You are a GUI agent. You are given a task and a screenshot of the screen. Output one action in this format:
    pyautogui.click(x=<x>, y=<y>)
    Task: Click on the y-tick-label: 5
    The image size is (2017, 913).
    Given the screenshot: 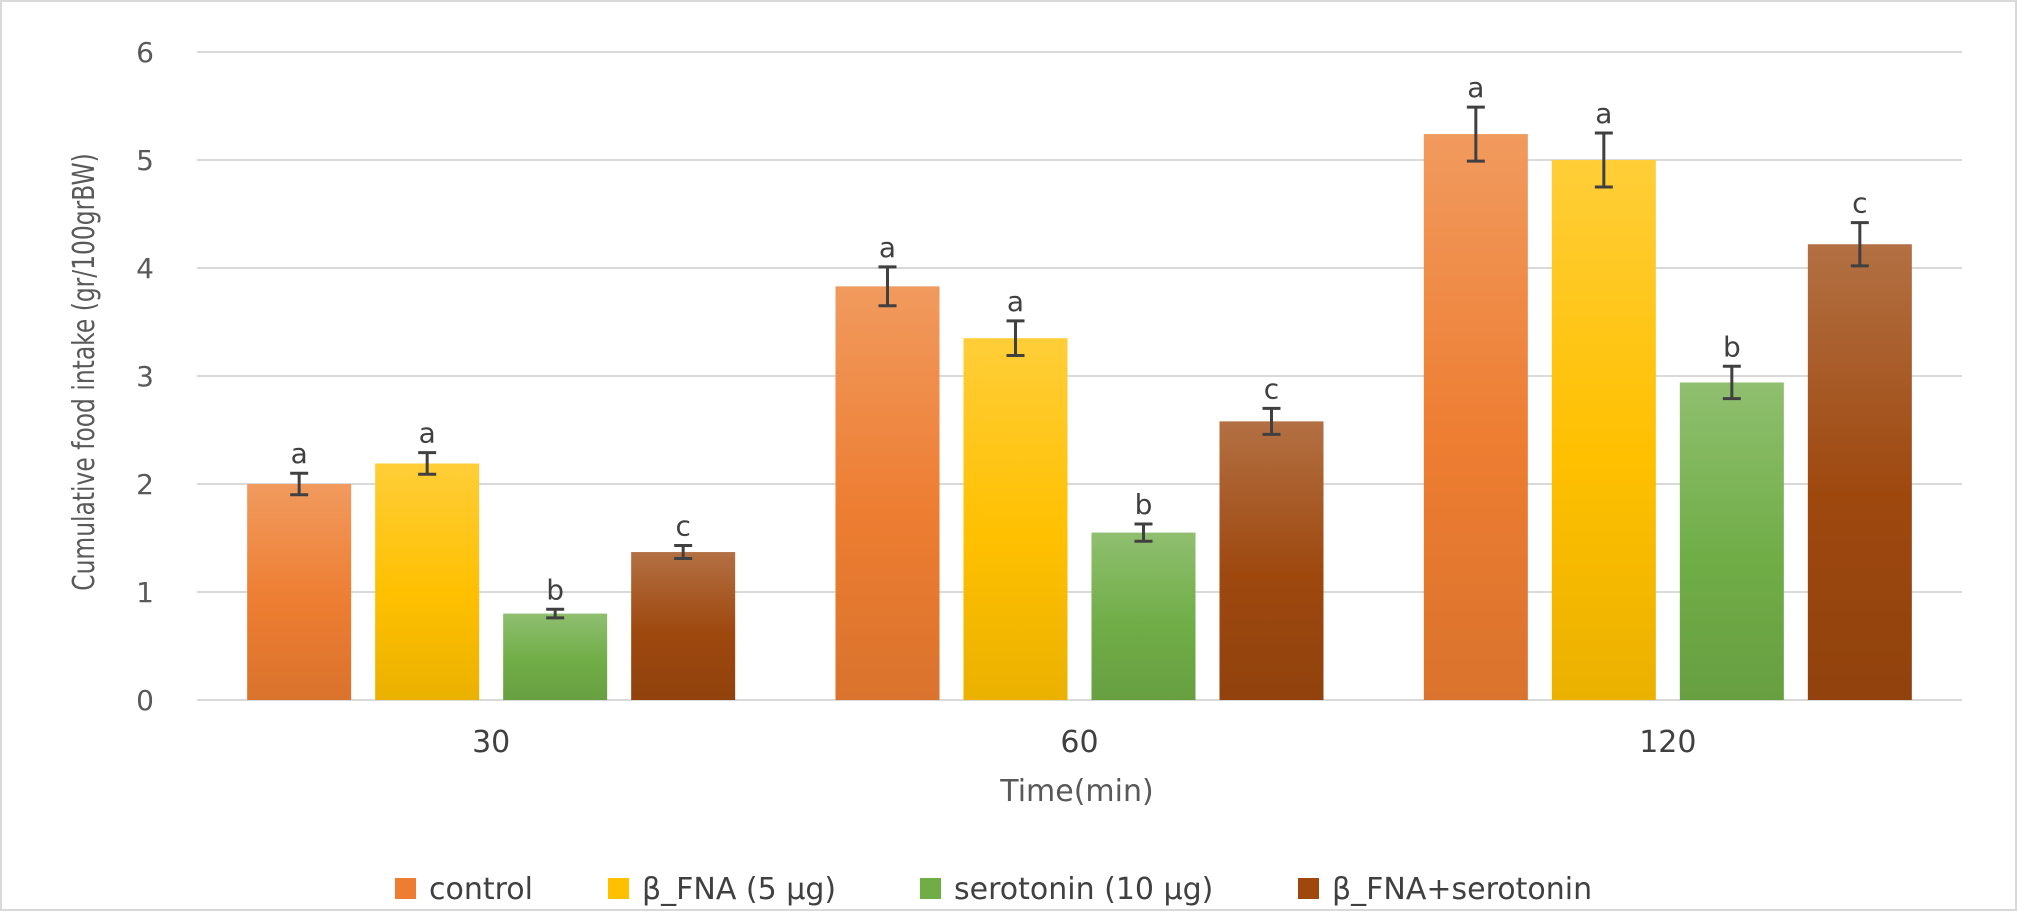 What is the action you would take?
    pyautogui.click(x=145, y=160)
    